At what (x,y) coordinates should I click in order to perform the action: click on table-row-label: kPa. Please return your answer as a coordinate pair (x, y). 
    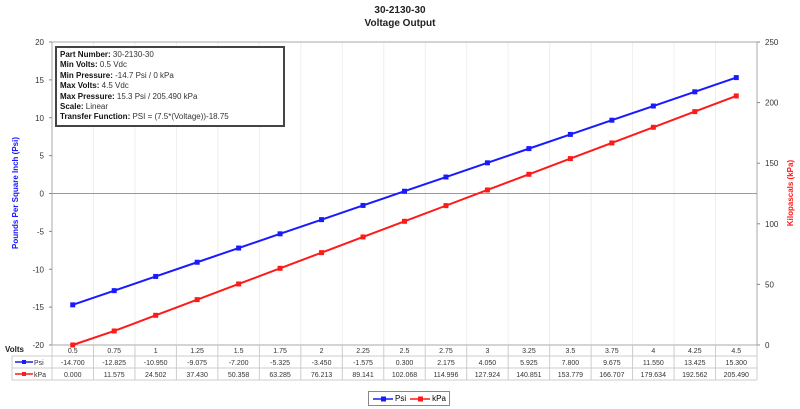
    Looking at the image, I should click on (40, 375).